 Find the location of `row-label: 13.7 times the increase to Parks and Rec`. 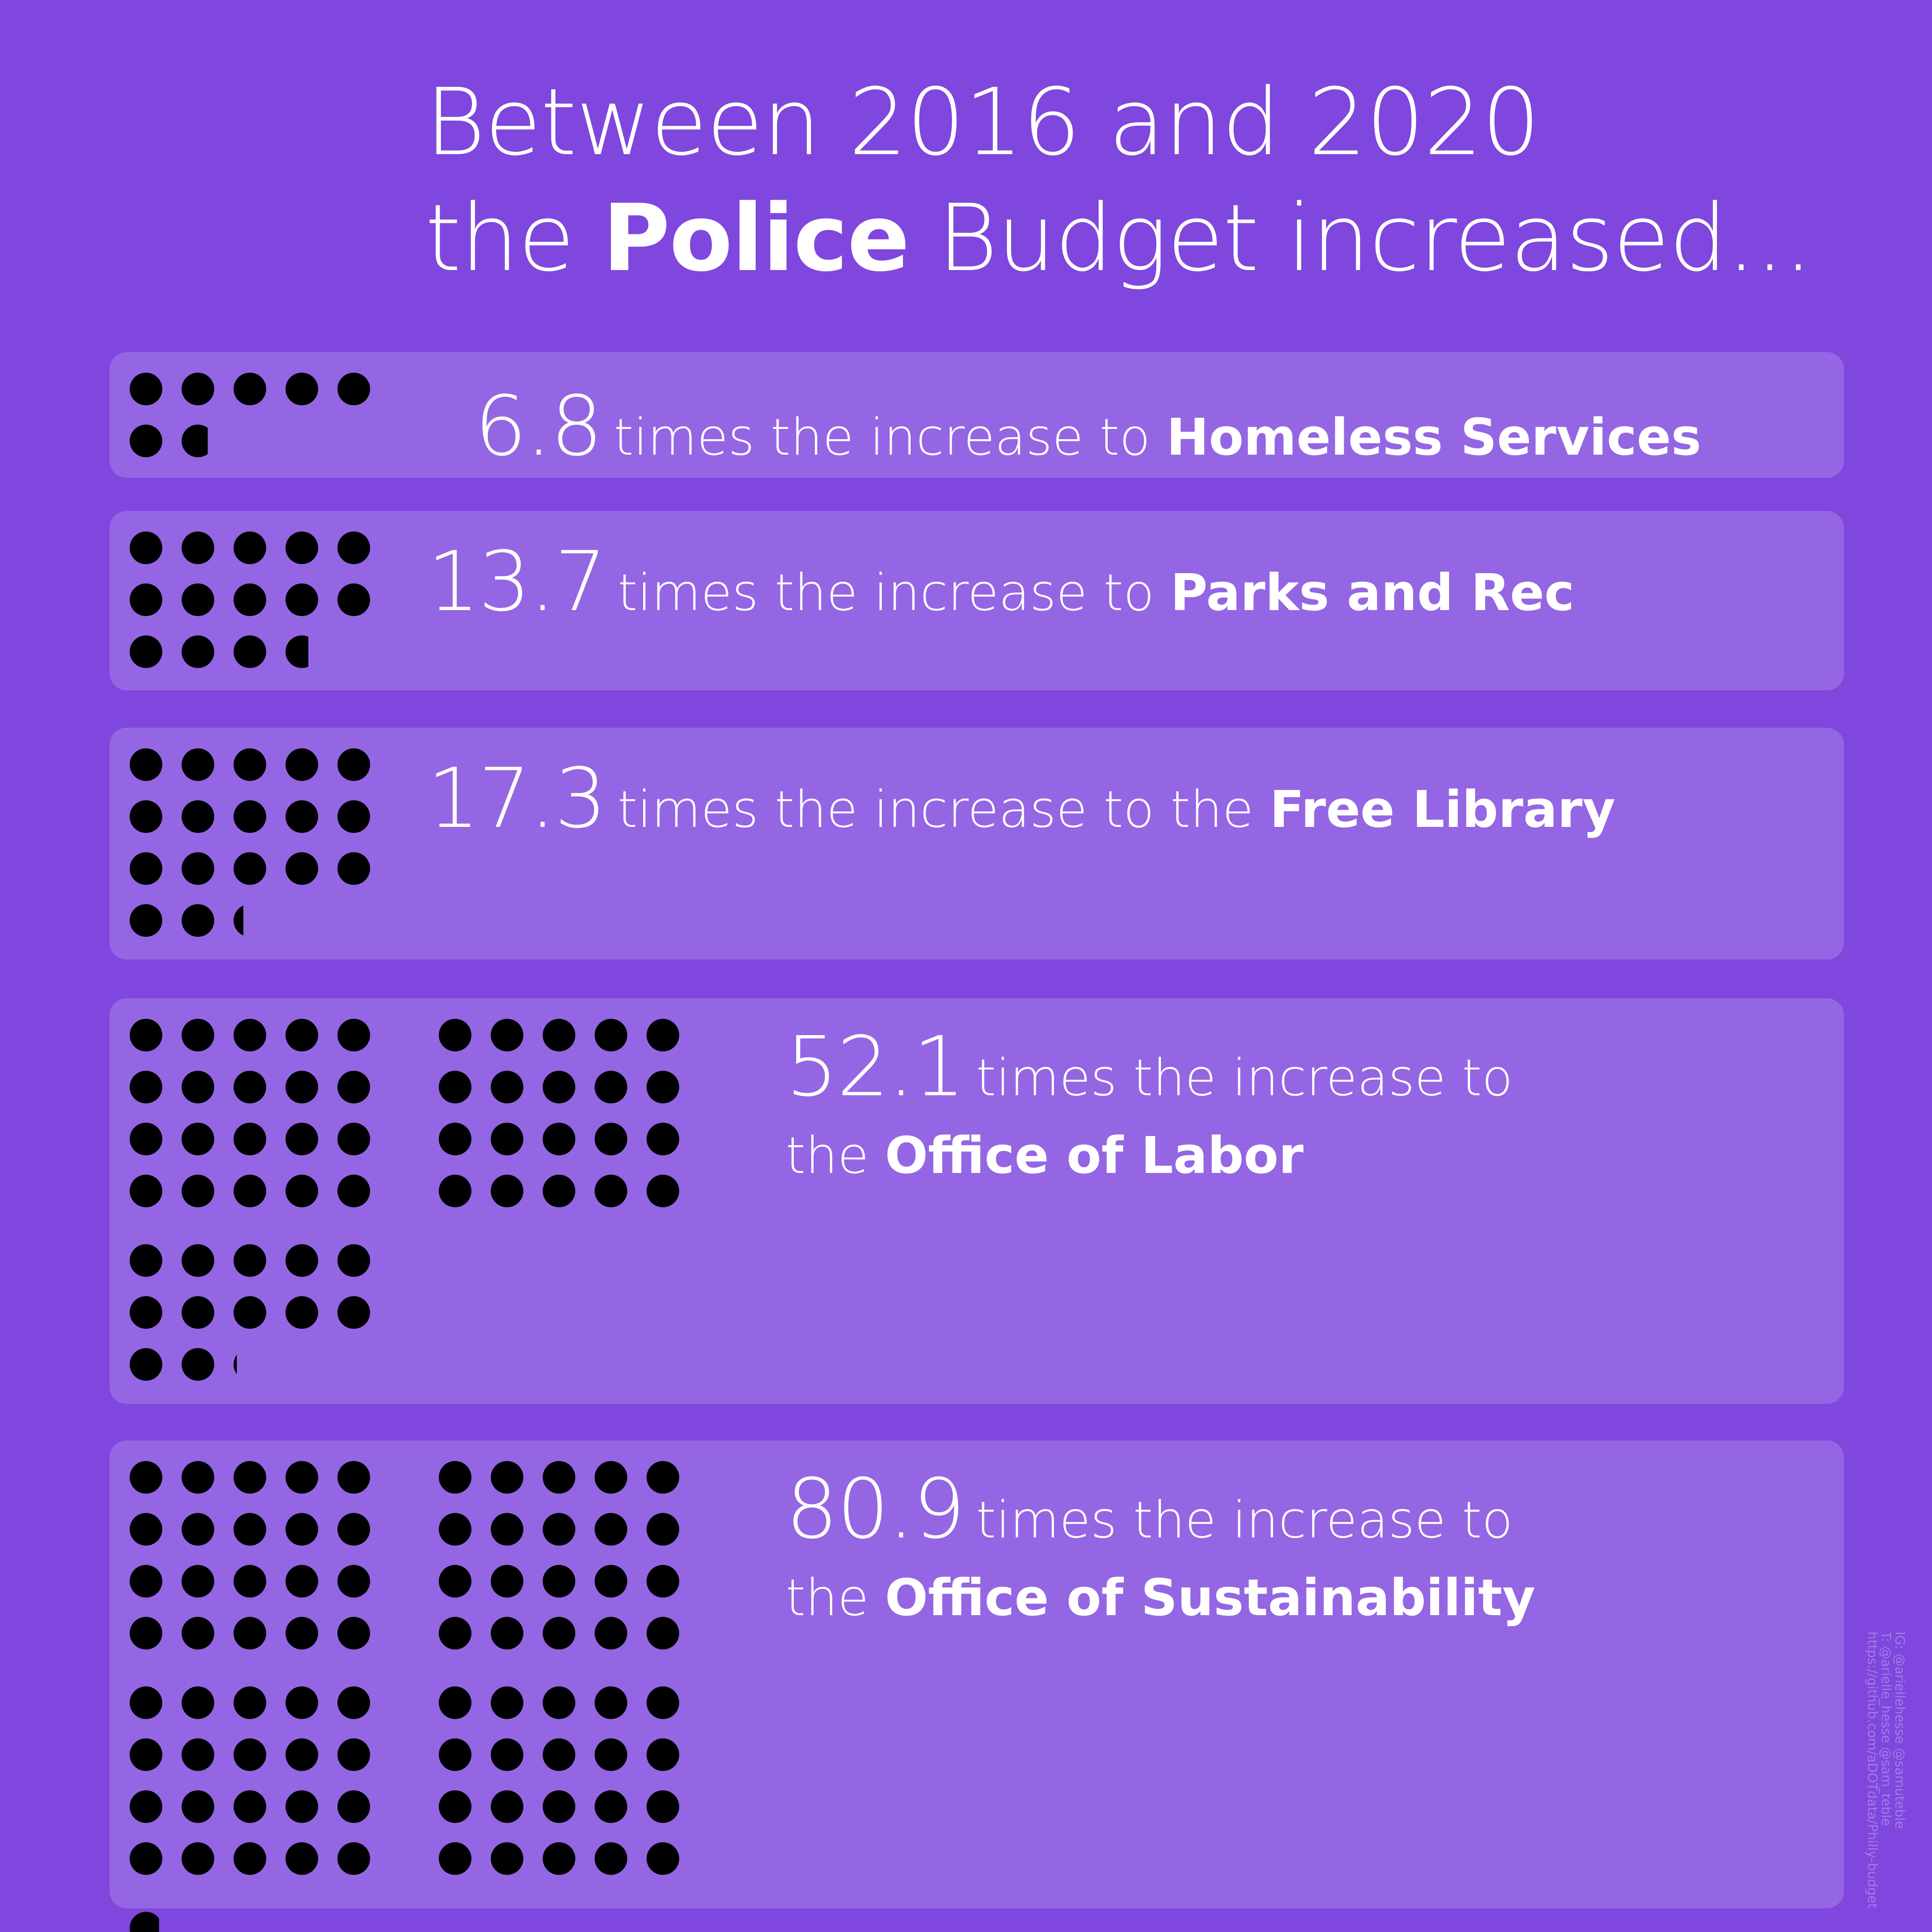

row-label: 13.7 times the increase to Parks and Rec is located at coordinates (1001, 582).